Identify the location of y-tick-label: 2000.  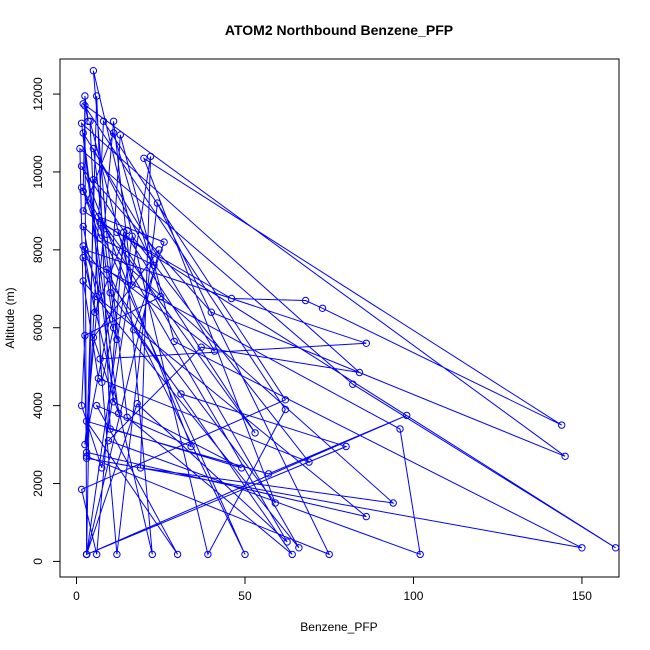
(38, 483).